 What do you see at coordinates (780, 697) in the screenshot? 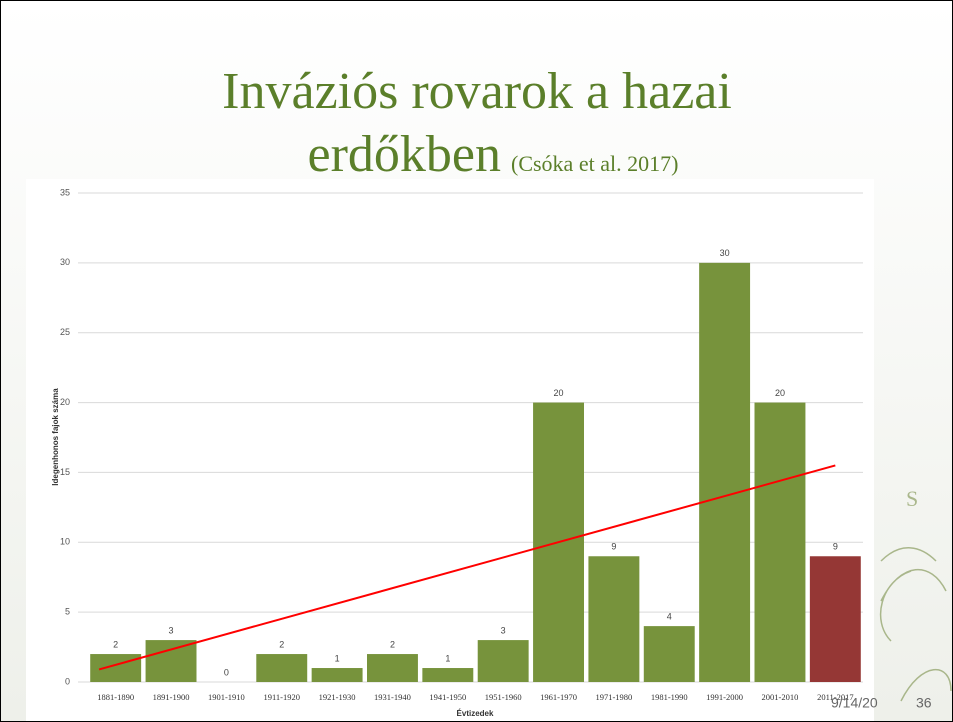
I see `x-tick-label: 2001-2010` at bounding box center [780, 697].